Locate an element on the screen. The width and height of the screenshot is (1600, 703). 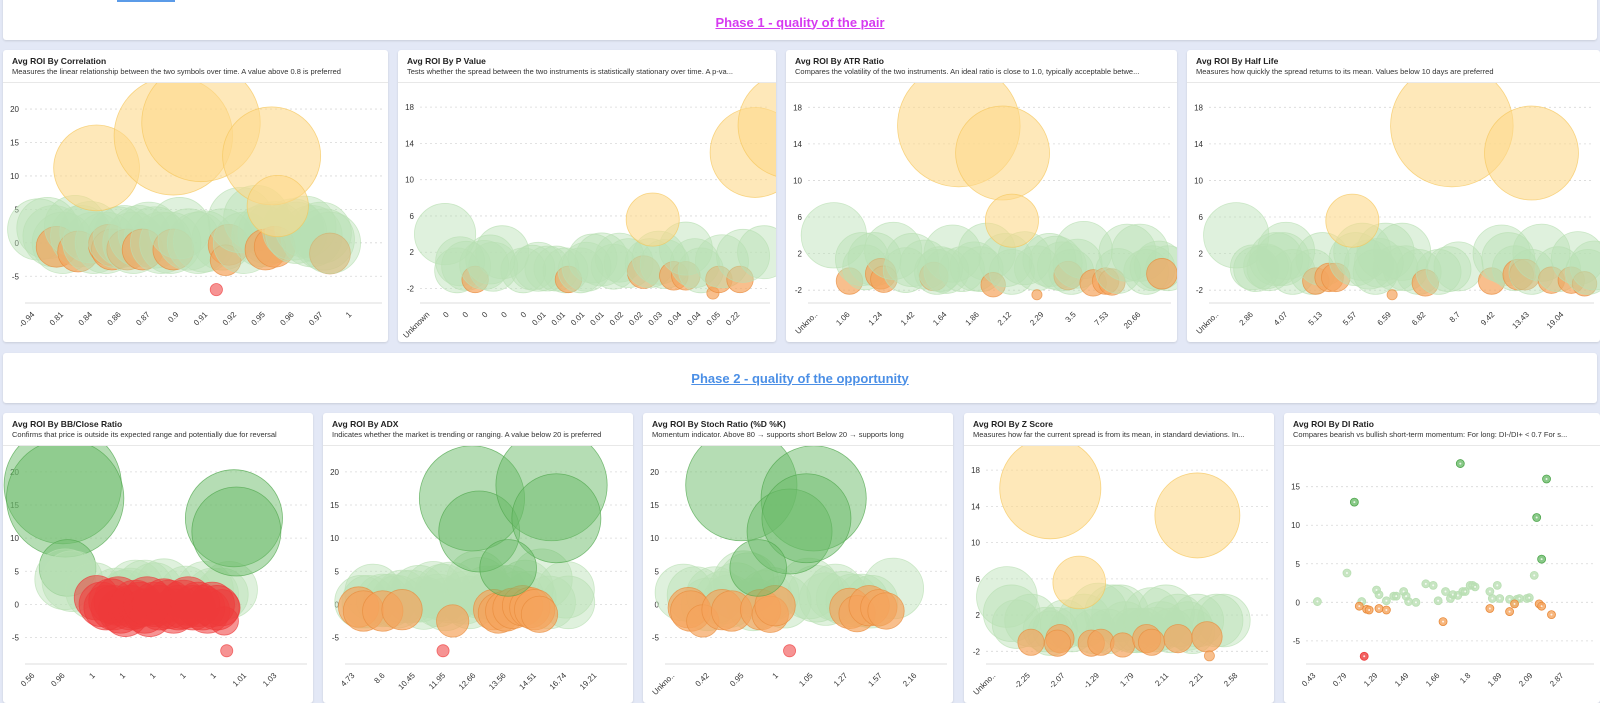
x-tick-label: 1.49 is located at coordinates (1402, 680).